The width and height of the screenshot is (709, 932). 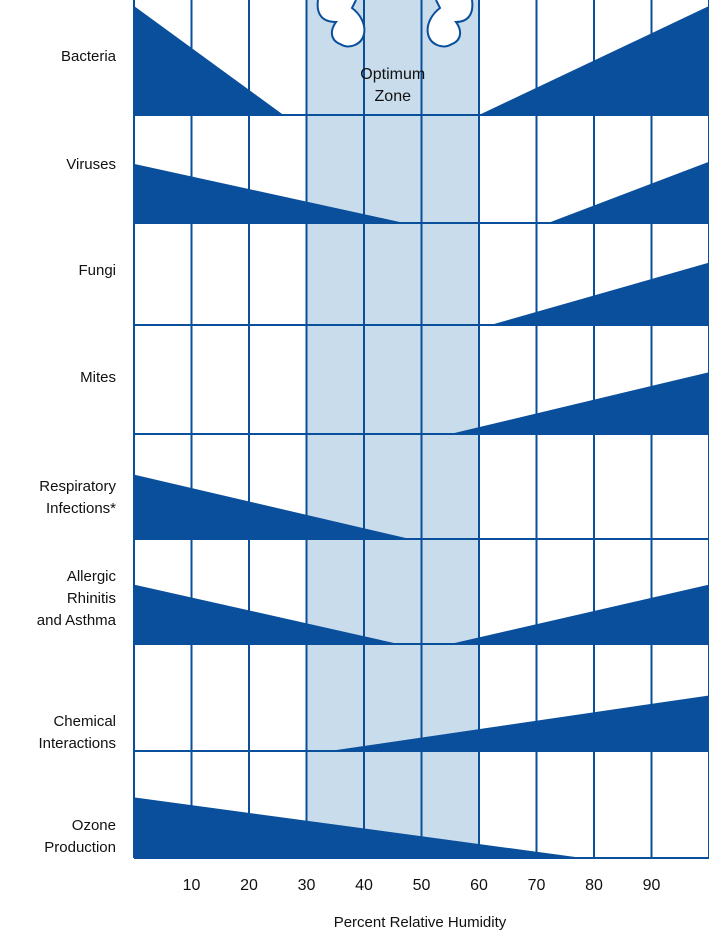 What do you see at coordinates (307, 885) in the screenshot?
I see `x-tick-label: 30` at bounding box center [307, 885].